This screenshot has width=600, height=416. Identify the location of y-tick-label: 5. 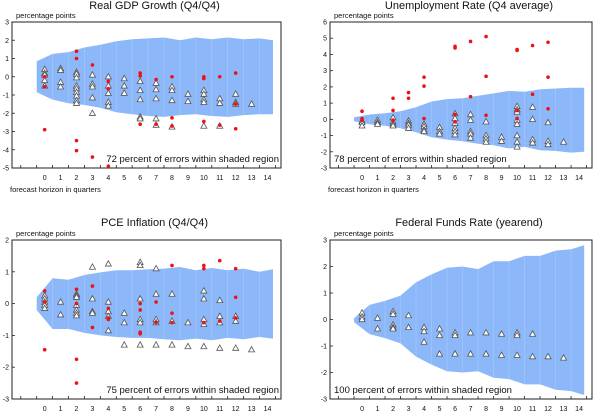
(325, 39).